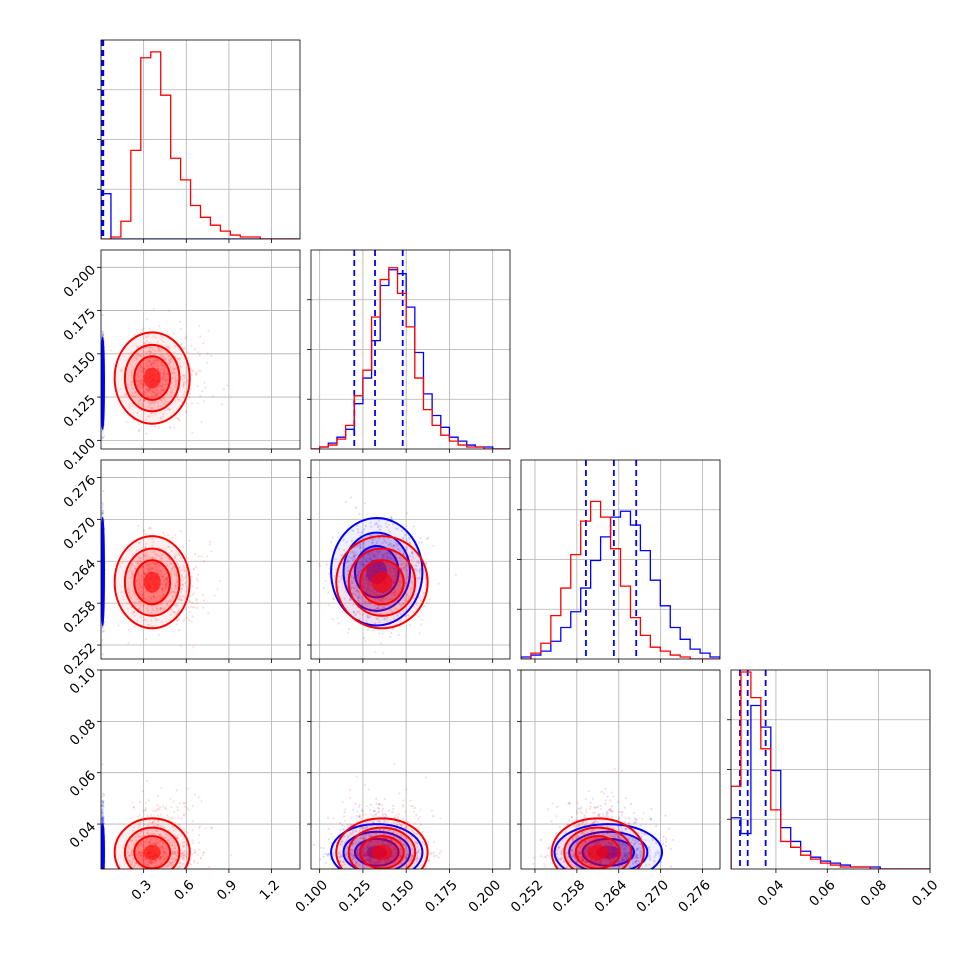 The image size is (970, 970). Describe the element at coordinates (152, 378) in the screenshot. I see `density-contour` at that location.